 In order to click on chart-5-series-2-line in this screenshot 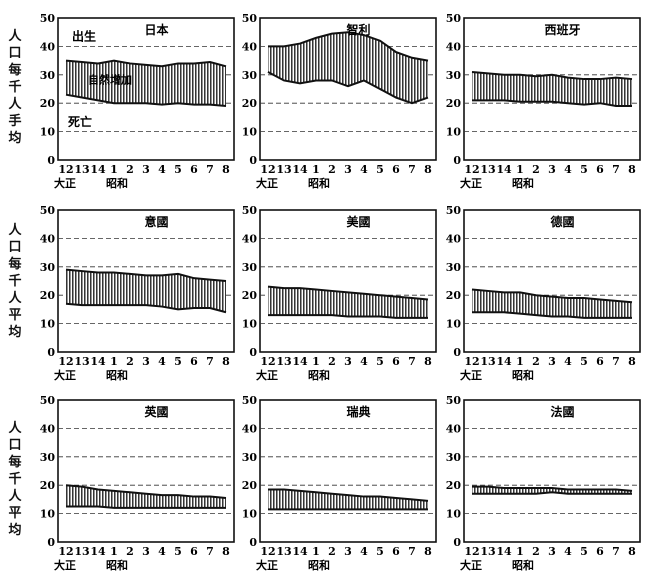, I will do `click(348, 316)`.